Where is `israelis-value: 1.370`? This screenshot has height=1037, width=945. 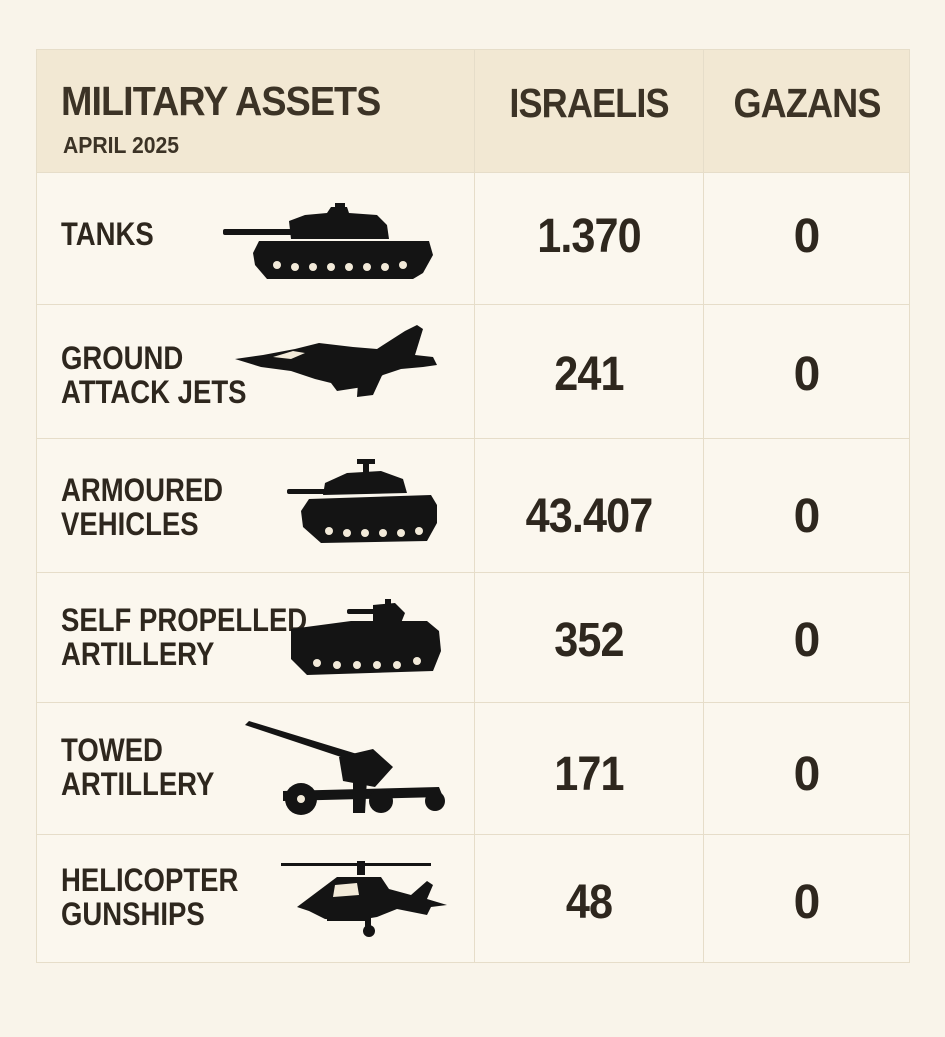
israelis-value: 1.370 is located at coordinates (589, 236).